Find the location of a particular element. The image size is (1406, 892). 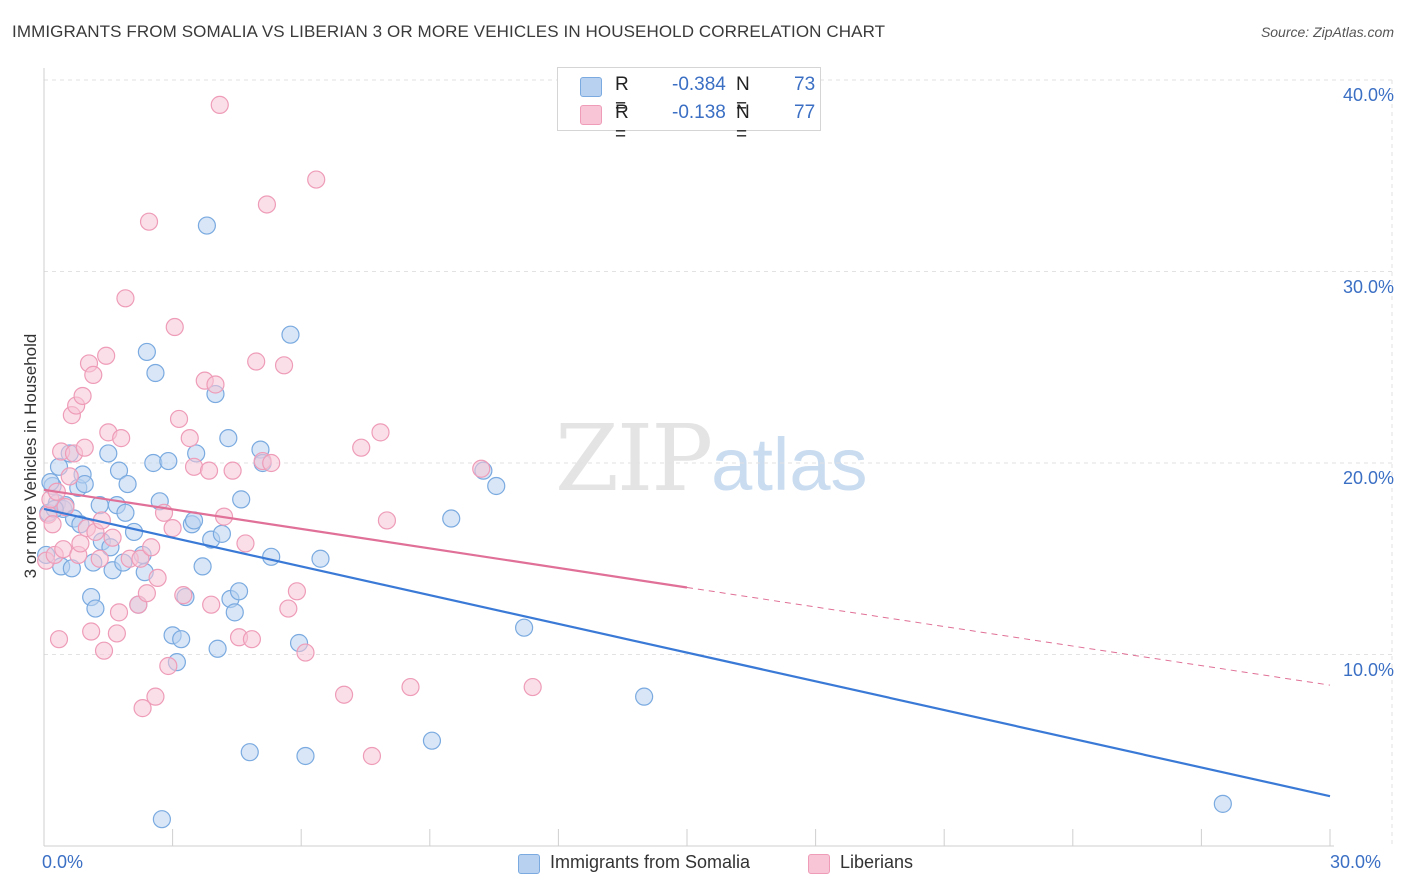

bottom-legend-label-liberian: Liberians is located at coordinates (877, 862).